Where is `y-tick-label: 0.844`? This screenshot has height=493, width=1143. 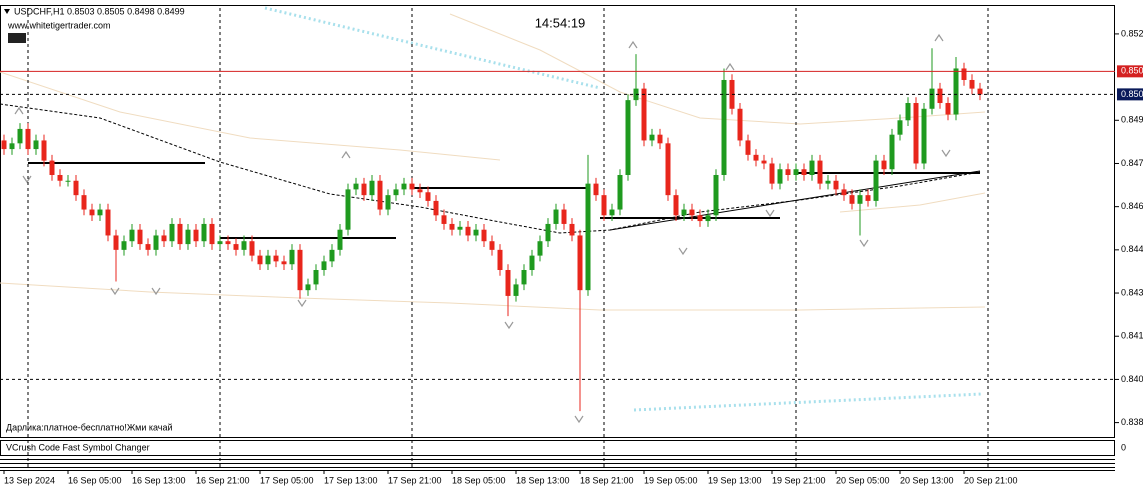
y-tick-label: 0.844 is located at coordinates (1132, 249).